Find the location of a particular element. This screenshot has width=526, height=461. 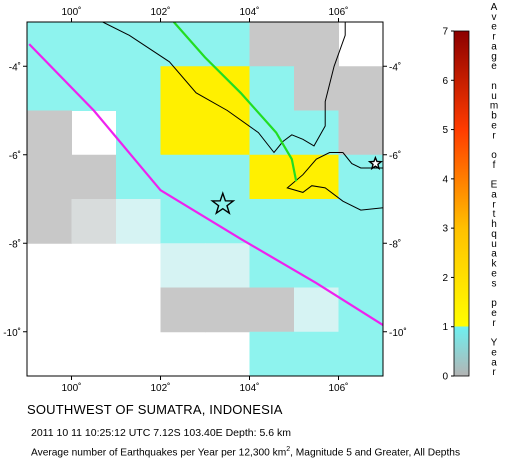

colorbar-tick-label: 1 is located at coordinates (445, 327).